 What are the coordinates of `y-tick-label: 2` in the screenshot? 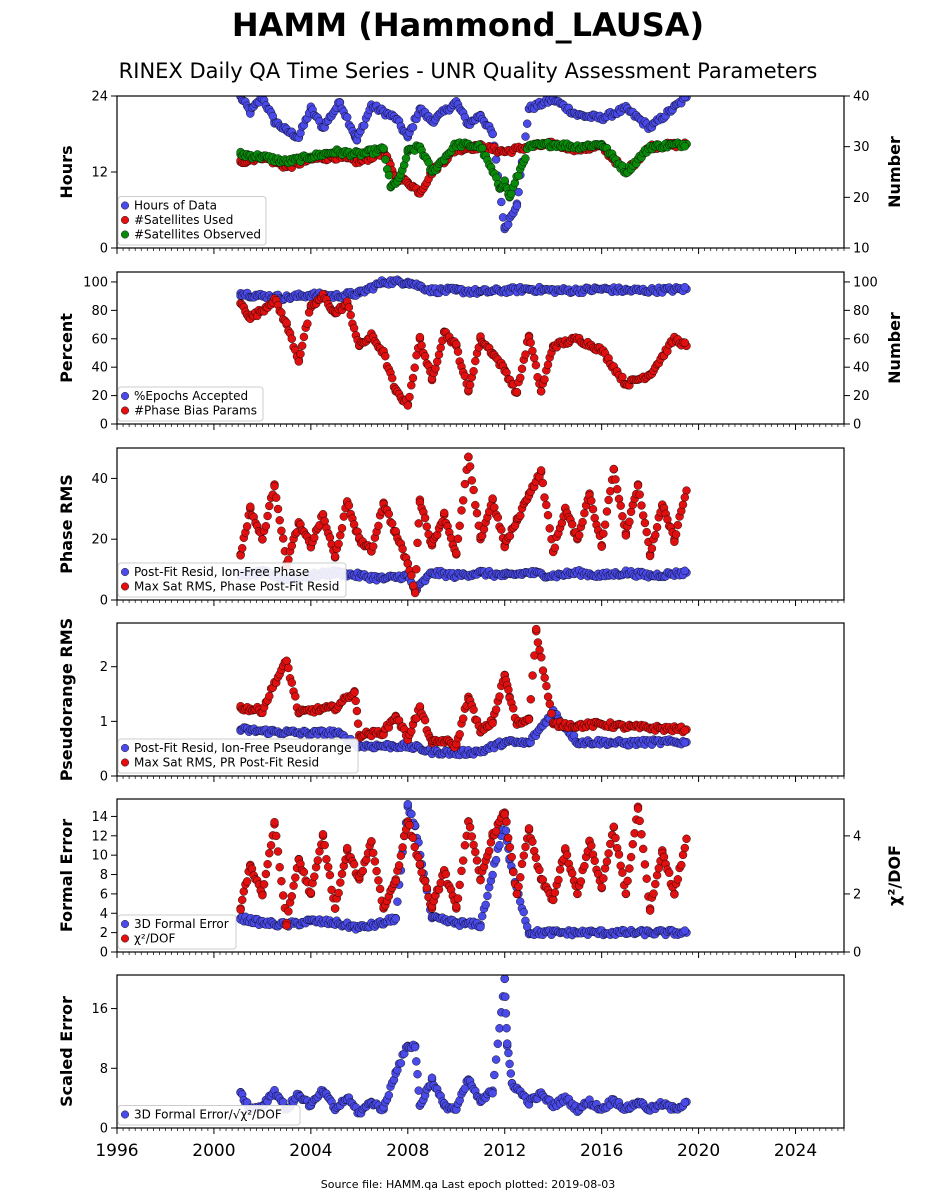 It's located at (104, 933).